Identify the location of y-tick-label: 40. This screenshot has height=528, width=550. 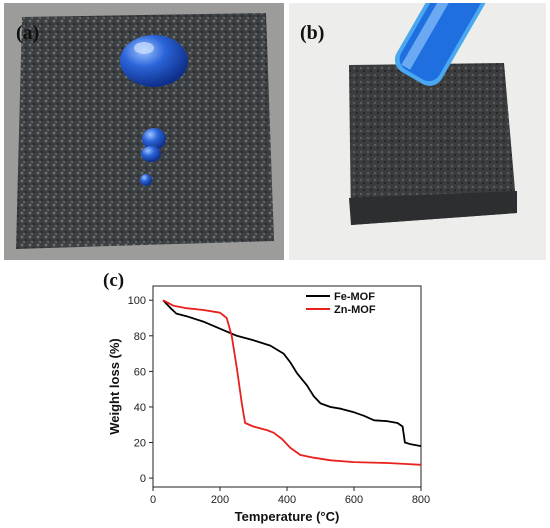
(140, 408).